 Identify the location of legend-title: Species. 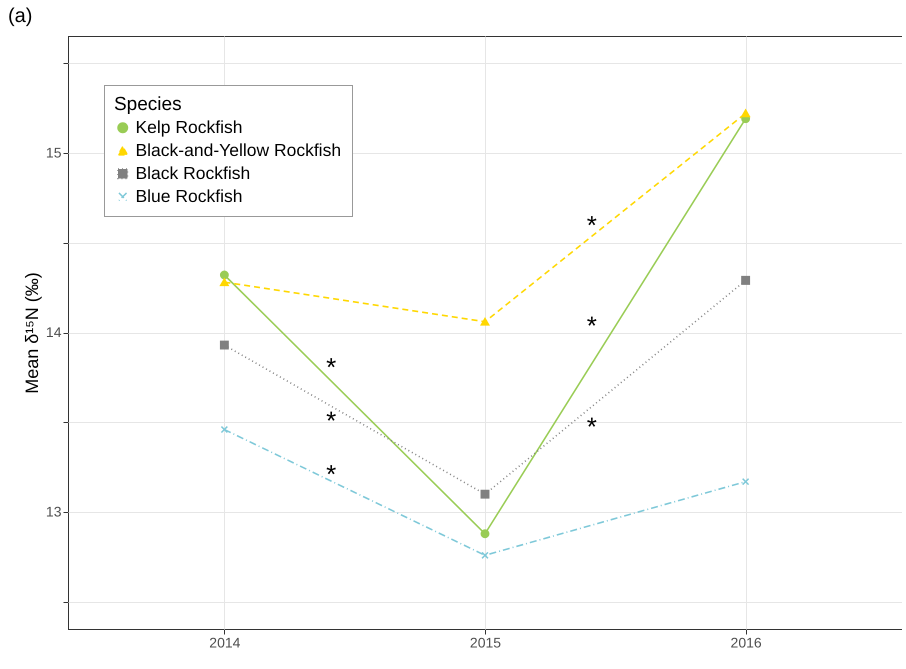
(148, 104).